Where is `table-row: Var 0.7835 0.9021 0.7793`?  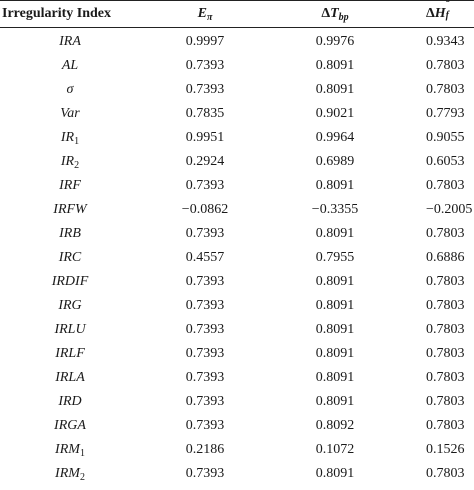 table-row: Var 0.7835 0.9021 0.7793 is located at coordinates (237, 114).